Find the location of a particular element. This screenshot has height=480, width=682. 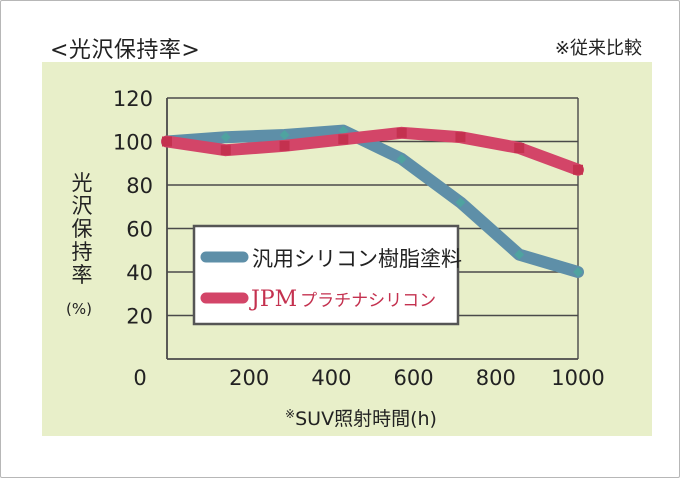

comparison-note: ※従来比較 is located at coordinates (598, 48).